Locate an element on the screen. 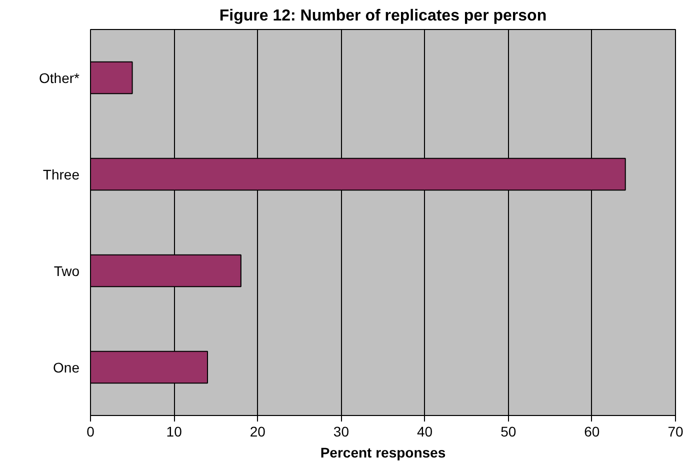 The width and height of the screenshot is (694, 467). bar is located at coordinates (111, 77).